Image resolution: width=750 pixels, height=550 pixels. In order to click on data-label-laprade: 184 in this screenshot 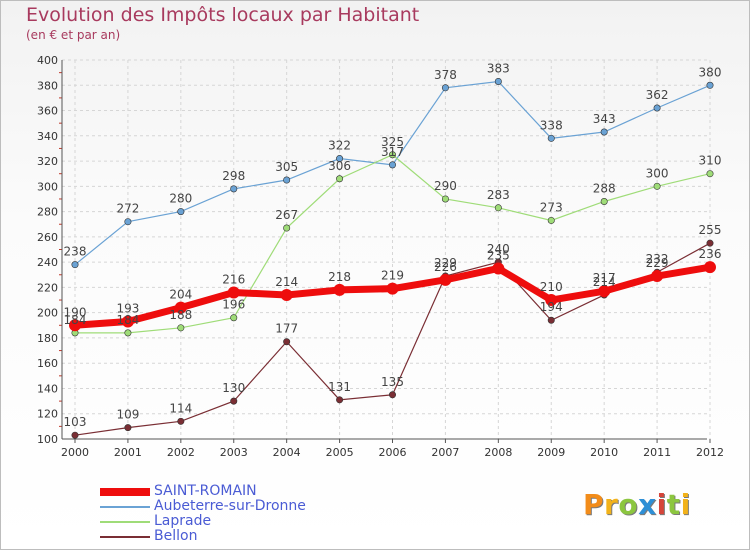, I will do `click(75, 320)`.